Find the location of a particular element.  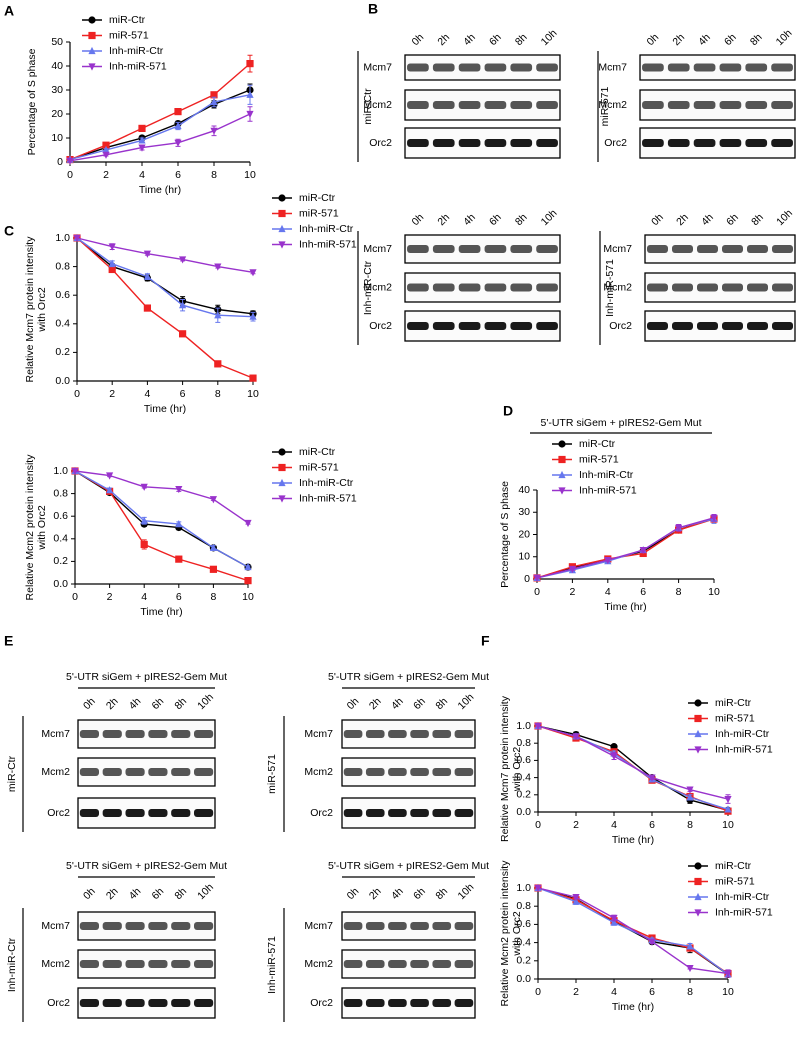

lane-label: 4h is located at coordinates (135, 703).